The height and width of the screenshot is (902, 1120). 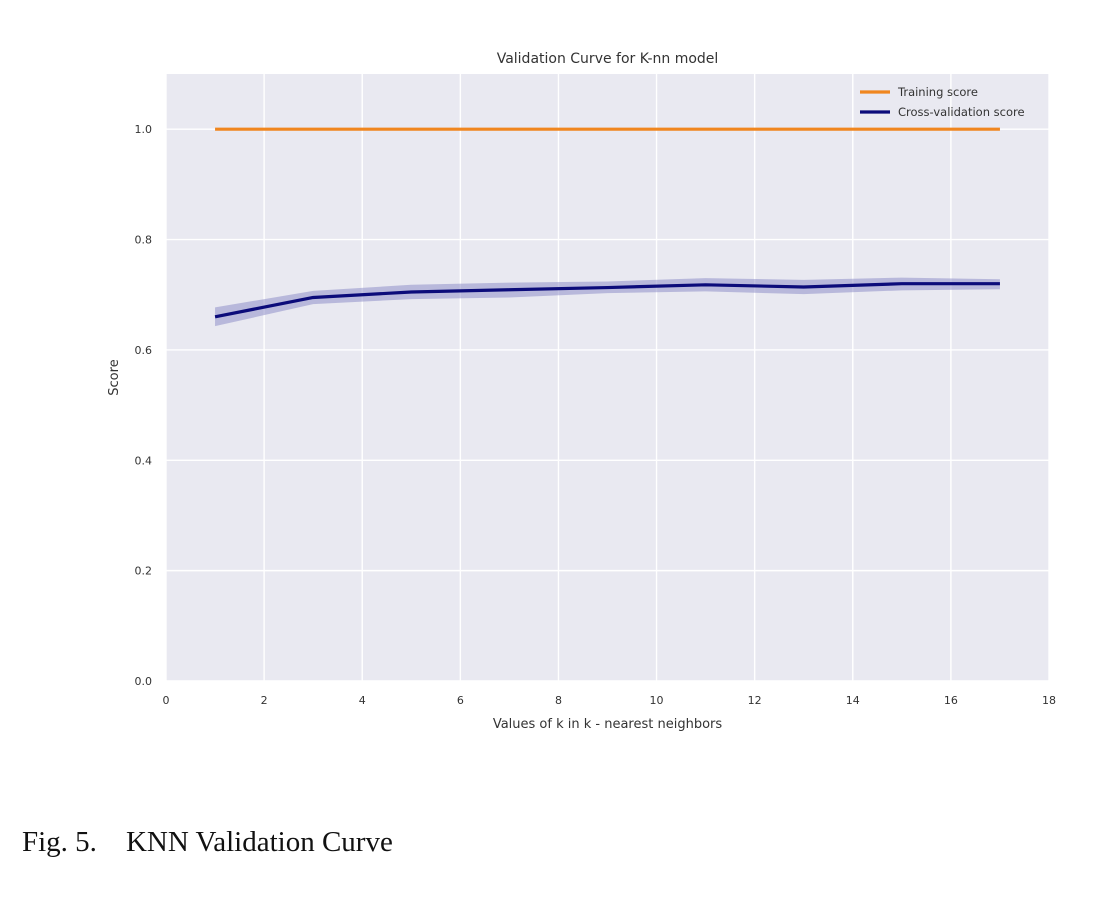 What do you see at coordinates (114, 377) in the screenshot?
I see `y-axis-label: Score` at bounding box center [114, 377].